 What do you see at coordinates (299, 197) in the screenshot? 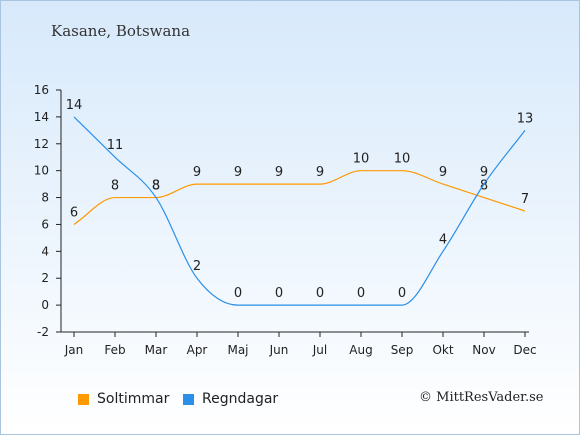
I see `series-line-sun` at bounding box center [299, 197].